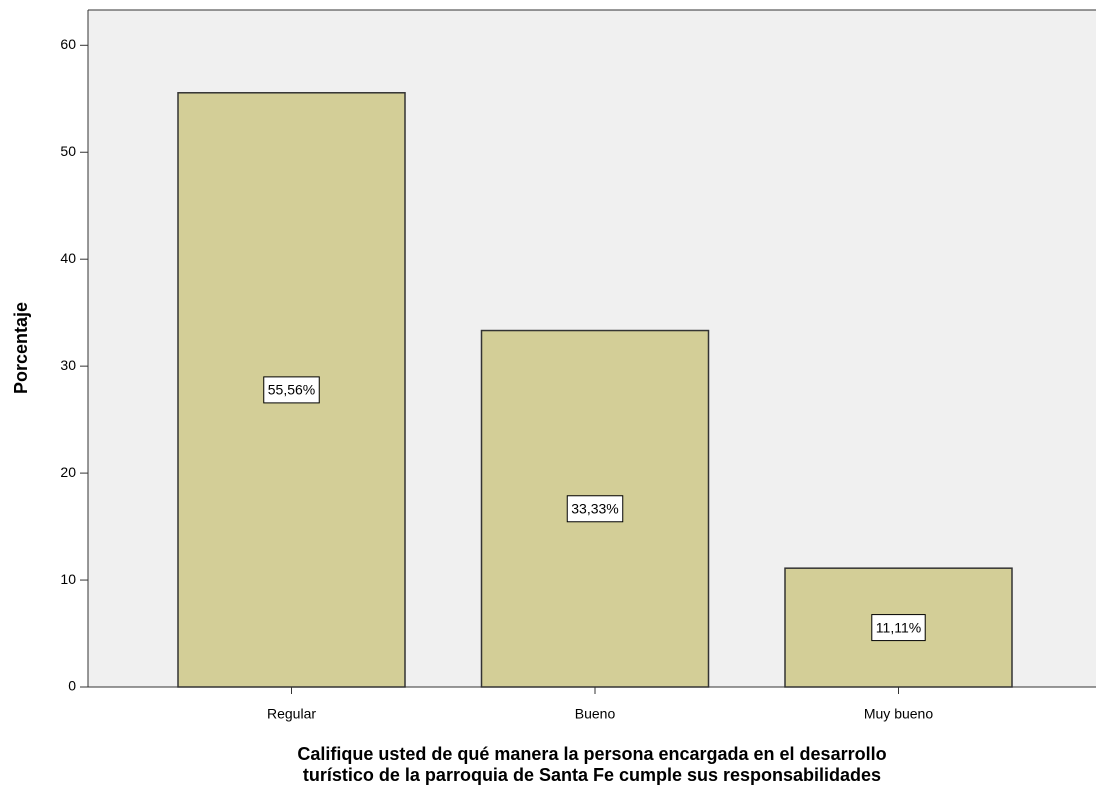  Describe the element at coordinates (68, 151) in the screenshot. I see `y-tick-label: 50` at that location.